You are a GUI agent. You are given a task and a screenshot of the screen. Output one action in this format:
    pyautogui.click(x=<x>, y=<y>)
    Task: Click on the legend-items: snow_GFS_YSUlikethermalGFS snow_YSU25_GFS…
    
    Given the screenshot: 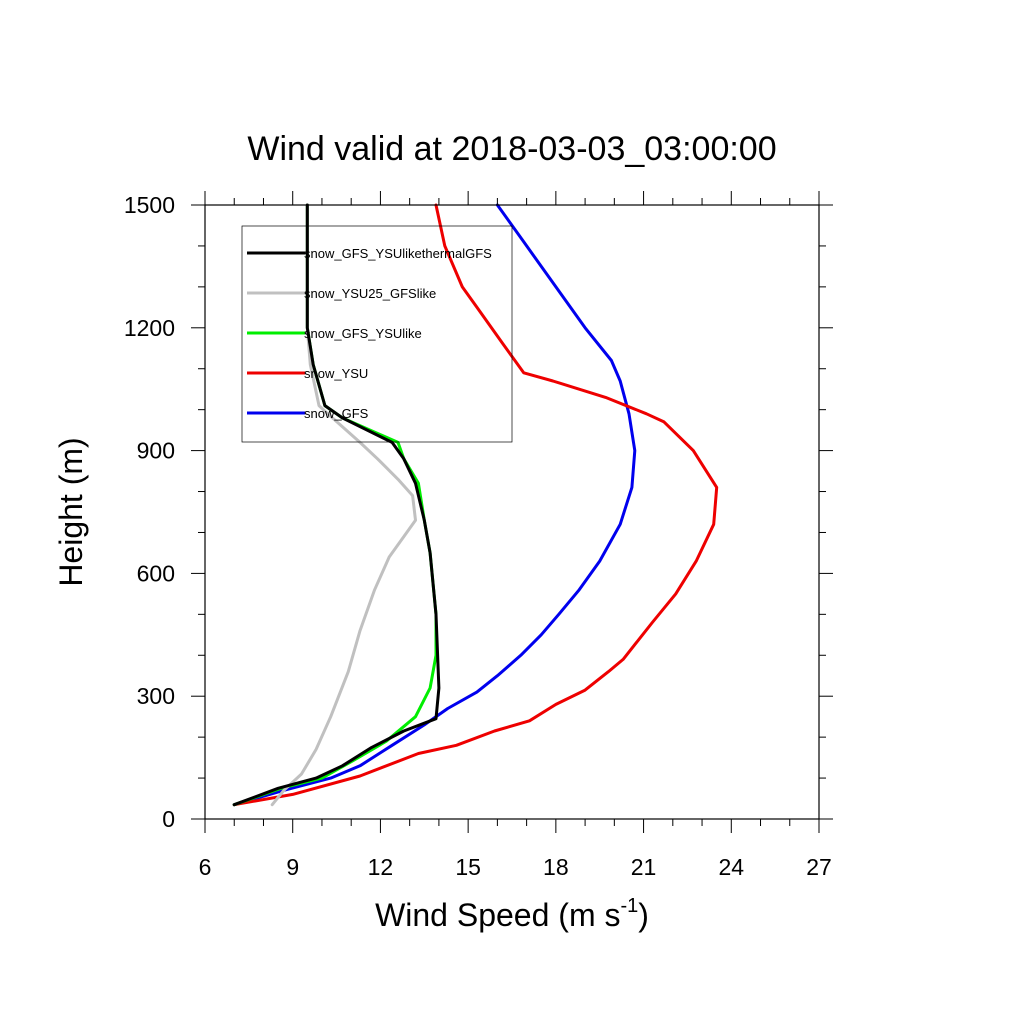 What is the action you would take?
    pyautogui.click(x=369, y=333)
    